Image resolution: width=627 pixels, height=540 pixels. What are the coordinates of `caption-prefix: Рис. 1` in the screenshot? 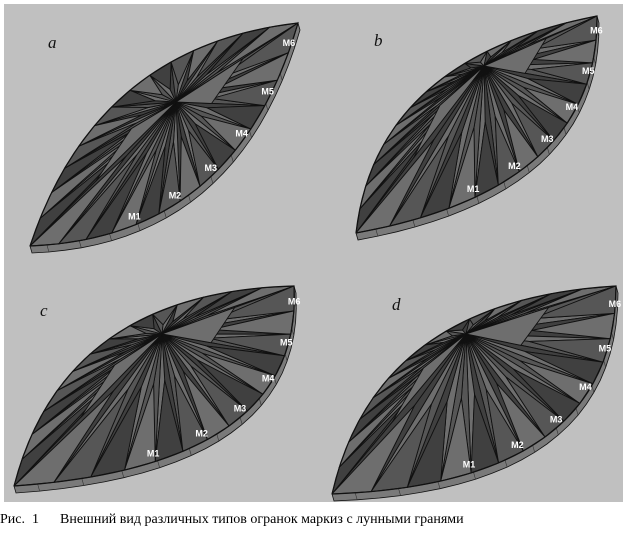 It's located at (19, 519).